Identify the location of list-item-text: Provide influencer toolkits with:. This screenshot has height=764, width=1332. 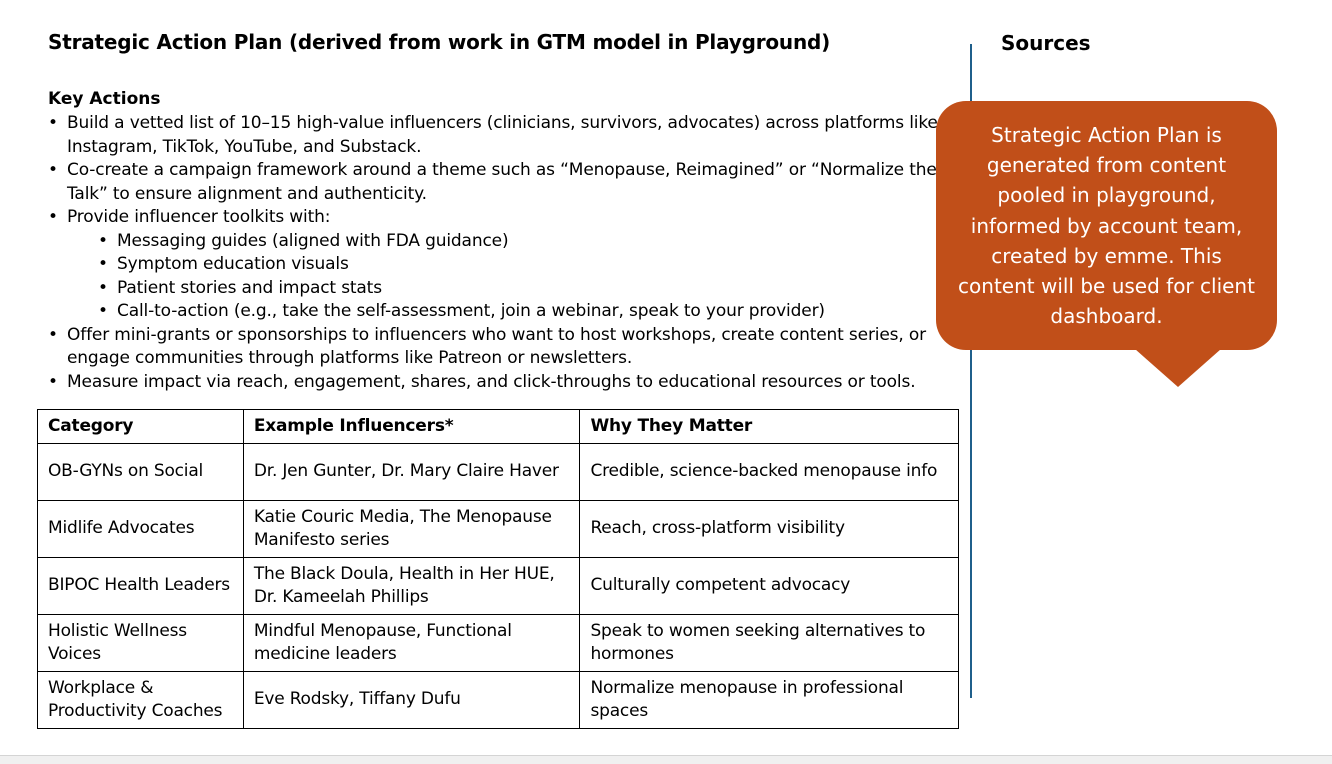
(199, 217).